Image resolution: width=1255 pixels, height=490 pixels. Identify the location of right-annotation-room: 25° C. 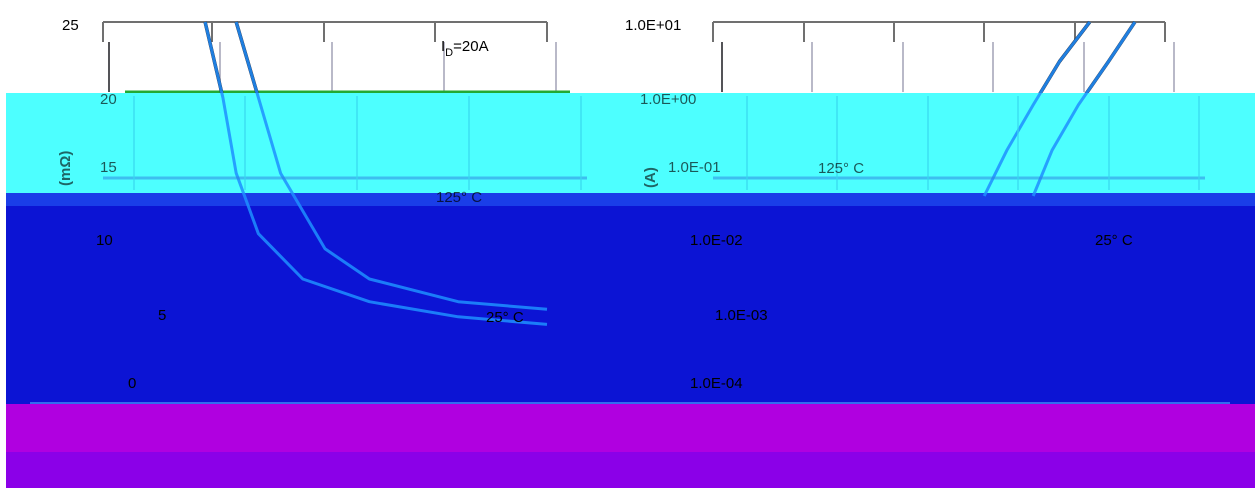
(1114, 240).